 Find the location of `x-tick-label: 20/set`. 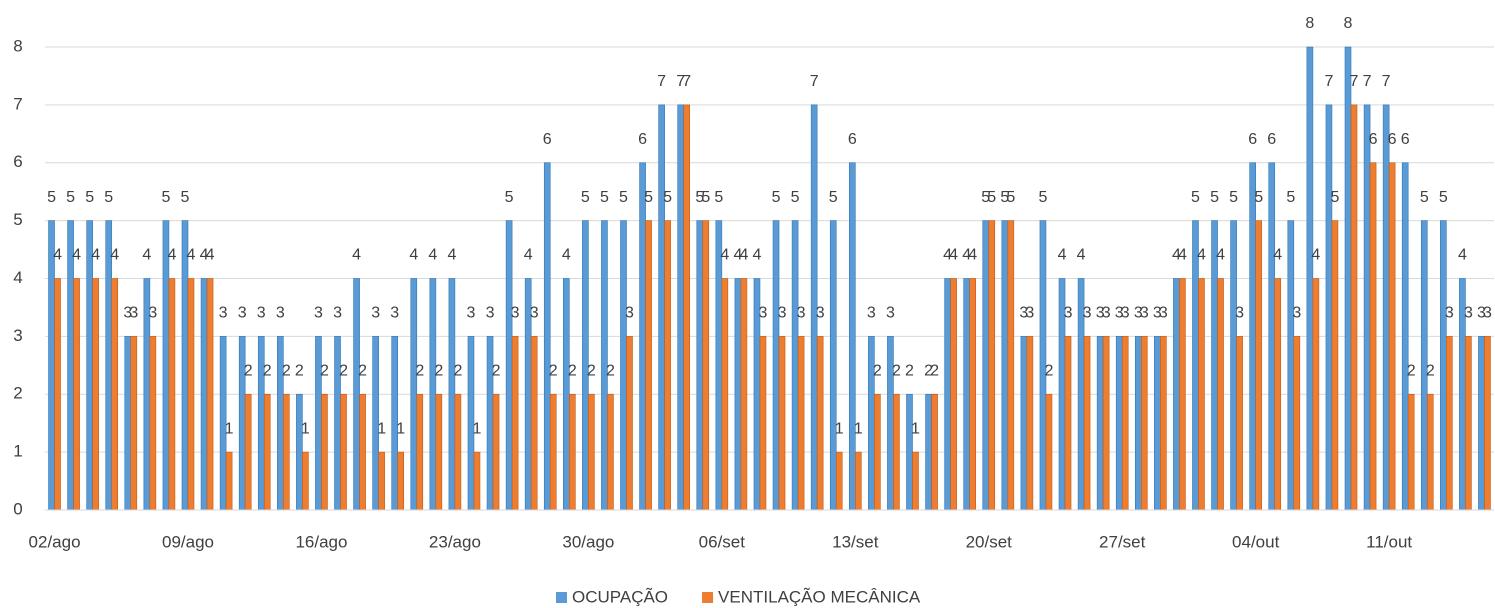

x-tick-label: 20/set is located at coordinates (989, 541).